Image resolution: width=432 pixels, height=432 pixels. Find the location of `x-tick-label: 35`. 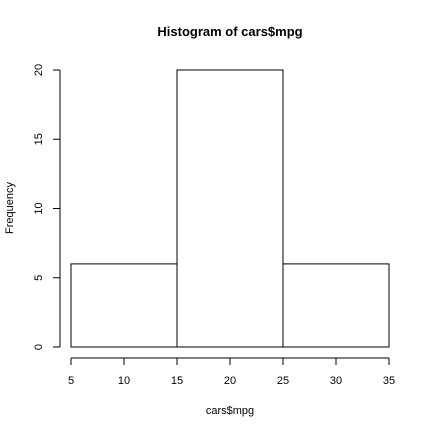

x-tick-label: 35 is located at coordinates (389, 381).